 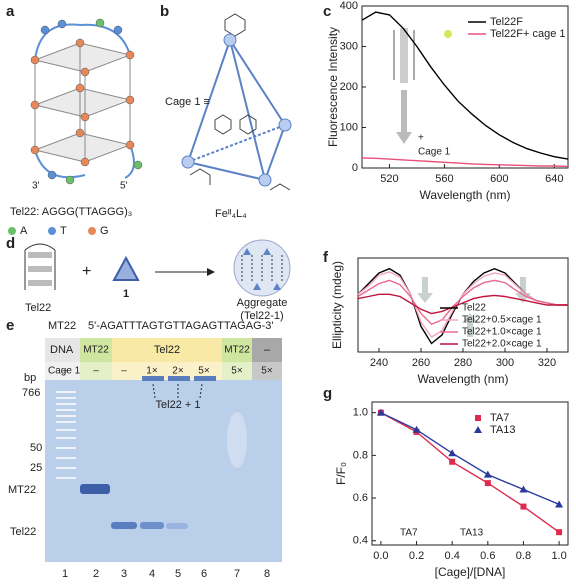 I want to click on cell: –, so click(x=267, y=350).